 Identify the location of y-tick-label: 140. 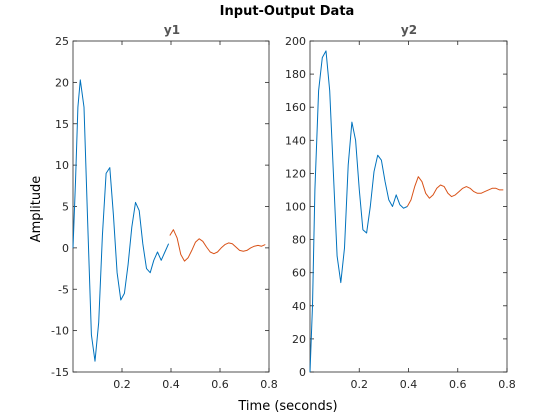
(295, 140).